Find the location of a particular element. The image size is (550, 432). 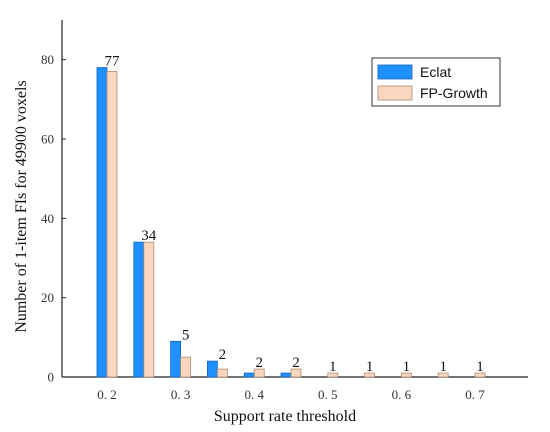

legend: Eclat FP-Growth is located at coordinates (436, 82).